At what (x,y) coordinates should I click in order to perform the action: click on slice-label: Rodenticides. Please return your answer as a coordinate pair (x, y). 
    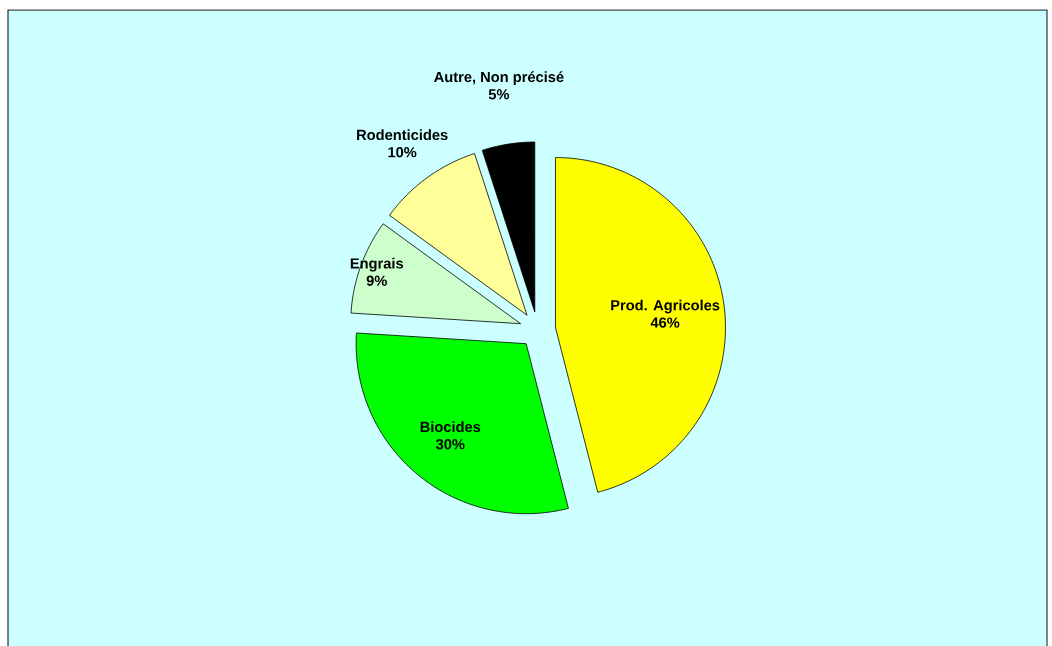
    Looking at the image, I should click on (402, 135).